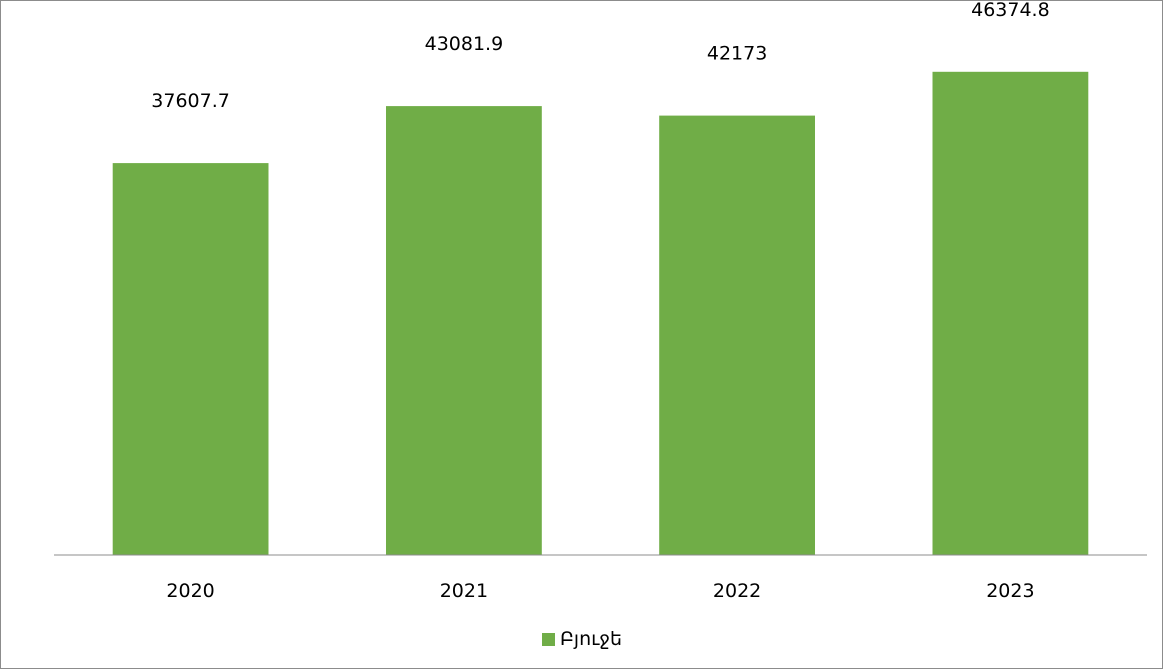 The width and height of the screenshot is (1163, 670). Describe the element at coordinates (591, 639) in the screenshot. I see `legend-label: Բյուջե` at that location.